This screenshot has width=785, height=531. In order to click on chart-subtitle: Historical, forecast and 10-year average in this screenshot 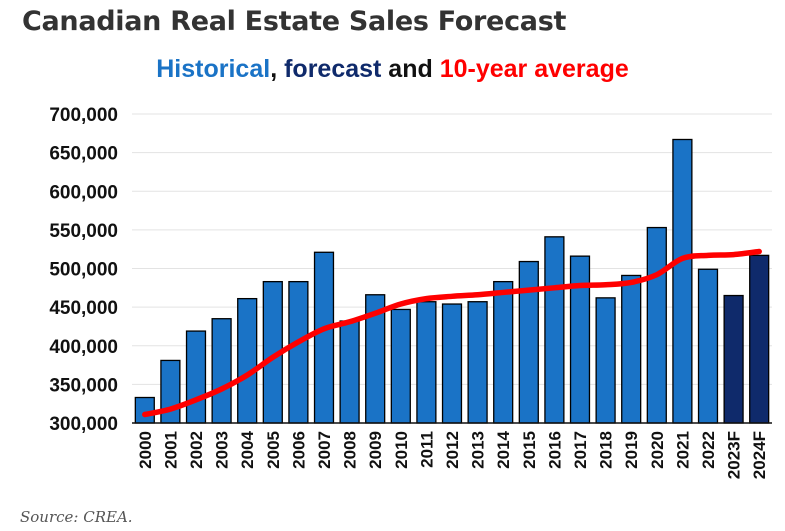, I will do `click(392, 69)`.